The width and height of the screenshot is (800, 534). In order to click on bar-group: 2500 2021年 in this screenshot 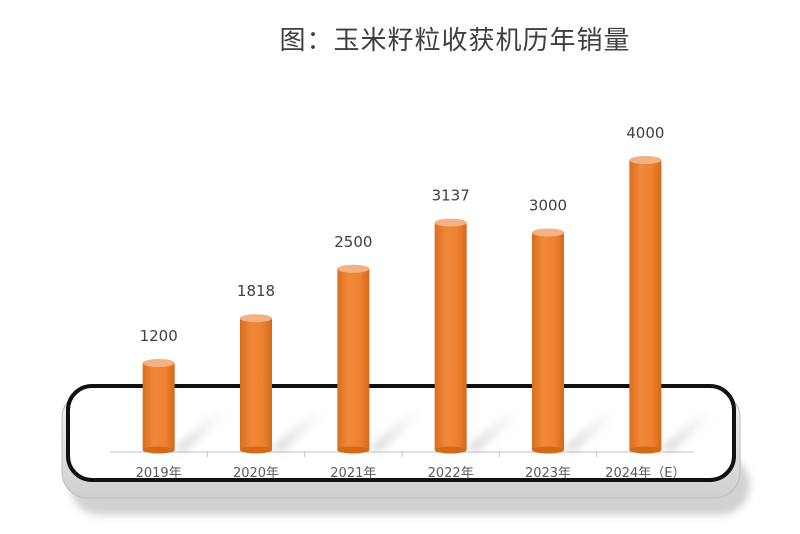, I will do `click(377, 357)`.